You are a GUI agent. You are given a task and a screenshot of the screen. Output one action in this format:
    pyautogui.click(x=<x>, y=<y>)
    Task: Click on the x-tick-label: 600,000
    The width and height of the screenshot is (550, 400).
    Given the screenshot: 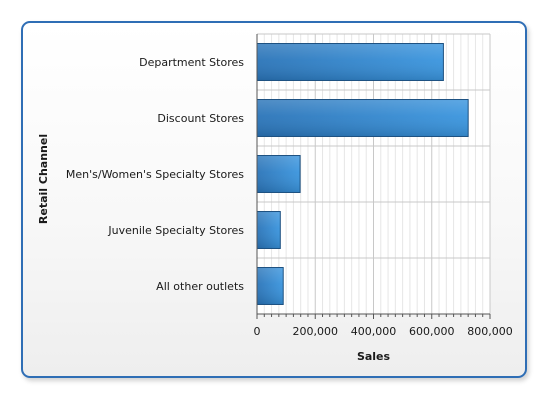 What is the action you would take?
    pyautogui.click(x=432, y=331)
    